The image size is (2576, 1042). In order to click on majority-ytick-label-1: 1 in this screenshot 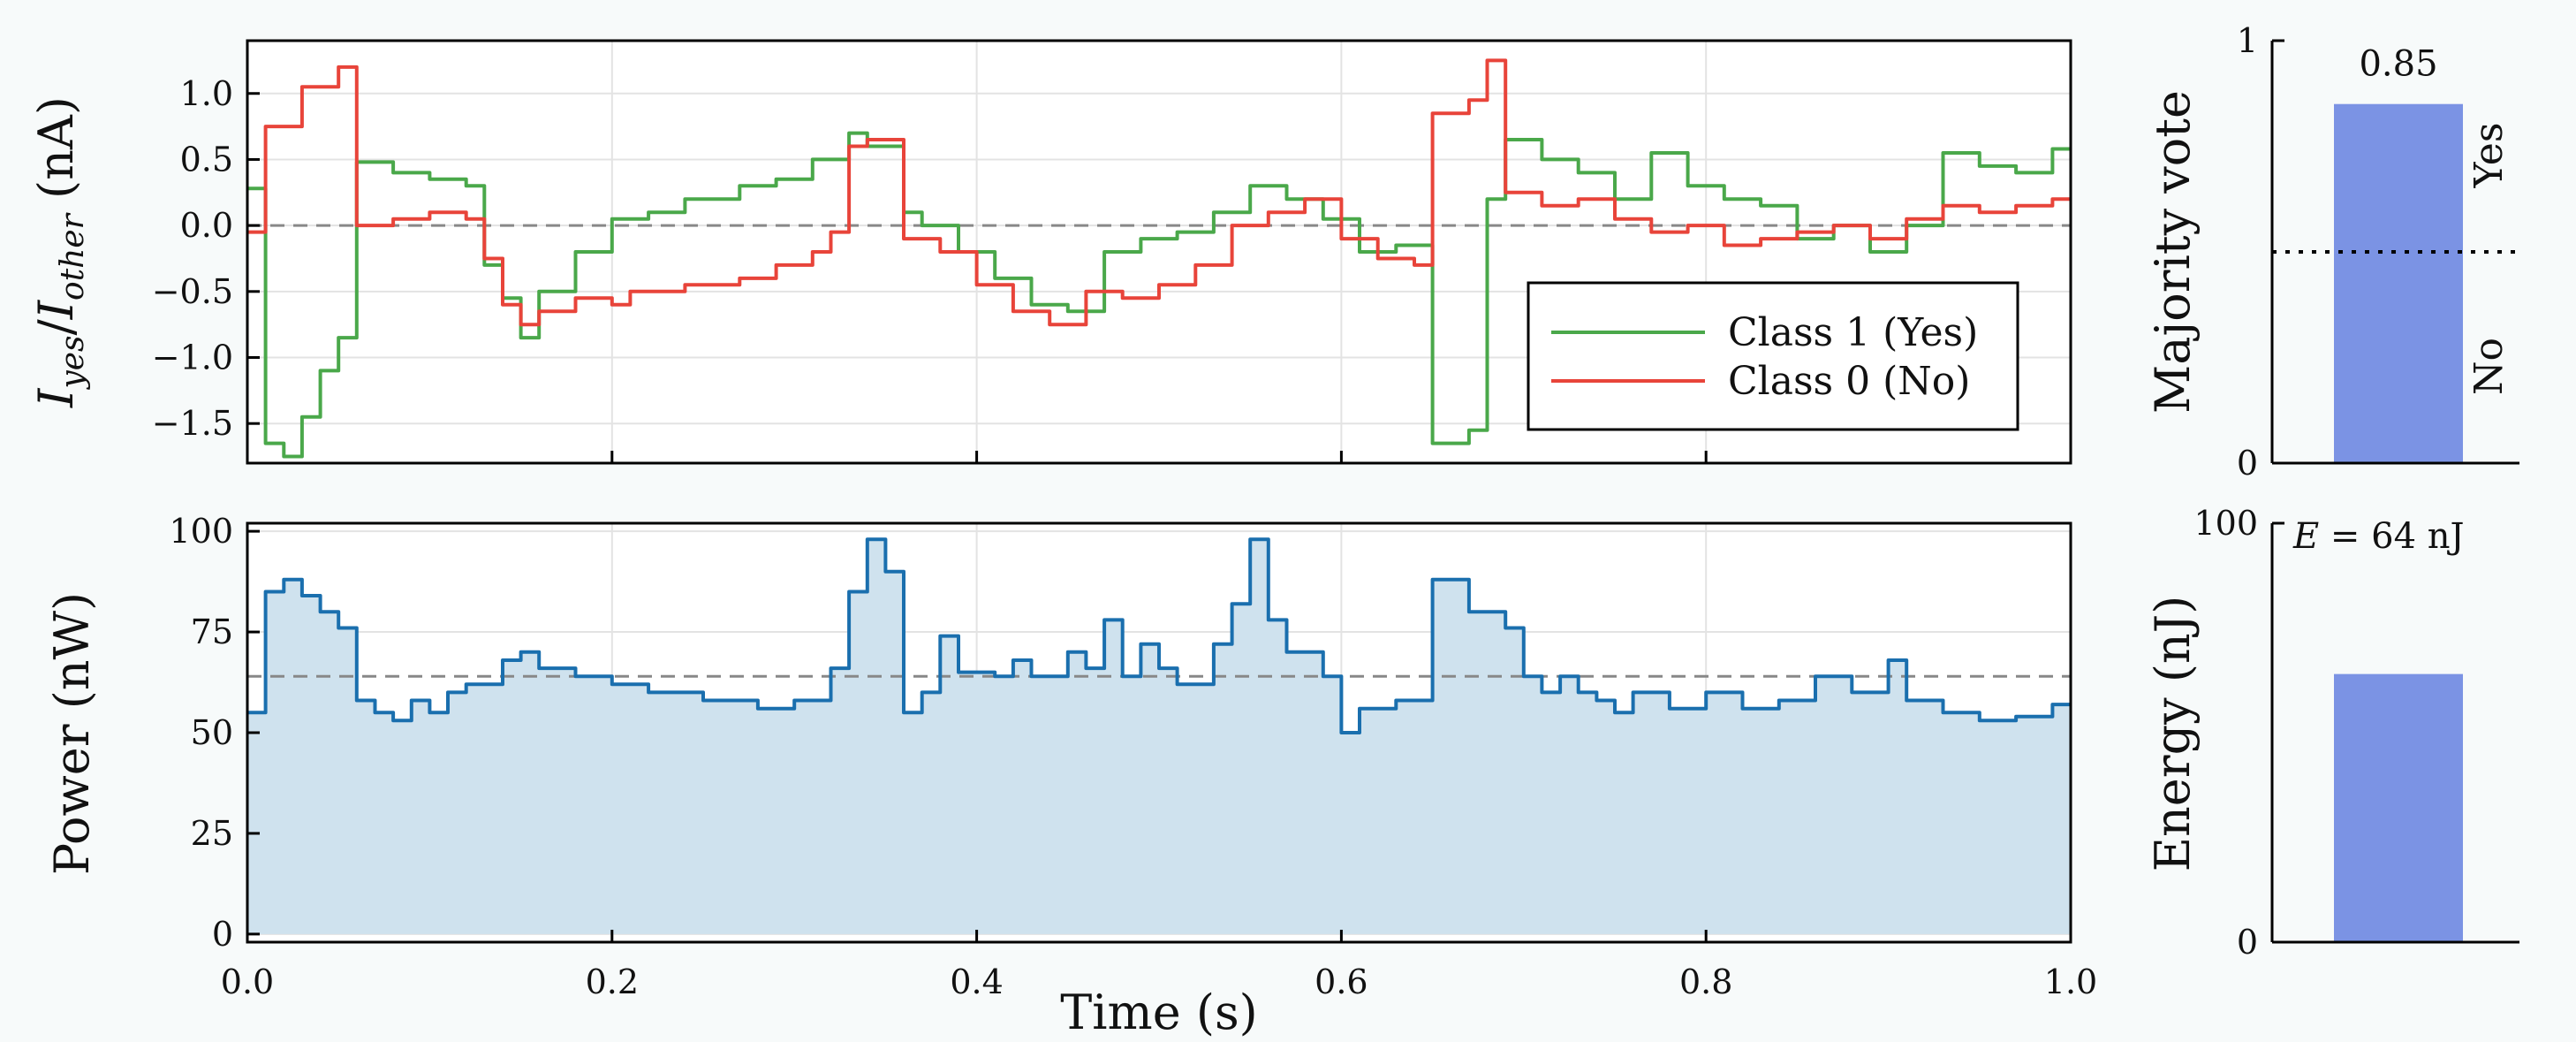, I will do `click(2248, 40)`.